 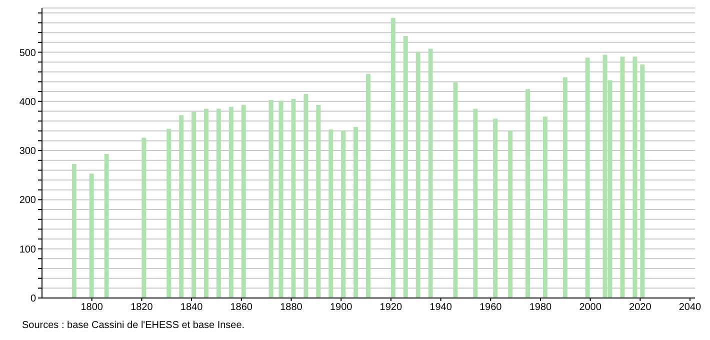 I want to click on x-tick-label: 1860, so click(x=241, y=308).